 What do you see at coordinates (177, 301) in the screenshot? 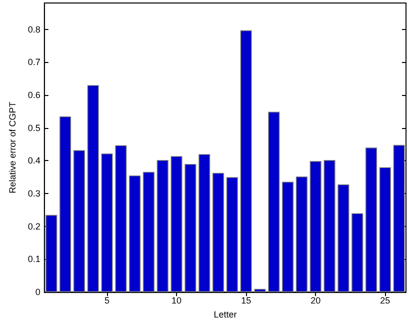
I see `x-tick-label: 10` at bounding box center [177, 301].